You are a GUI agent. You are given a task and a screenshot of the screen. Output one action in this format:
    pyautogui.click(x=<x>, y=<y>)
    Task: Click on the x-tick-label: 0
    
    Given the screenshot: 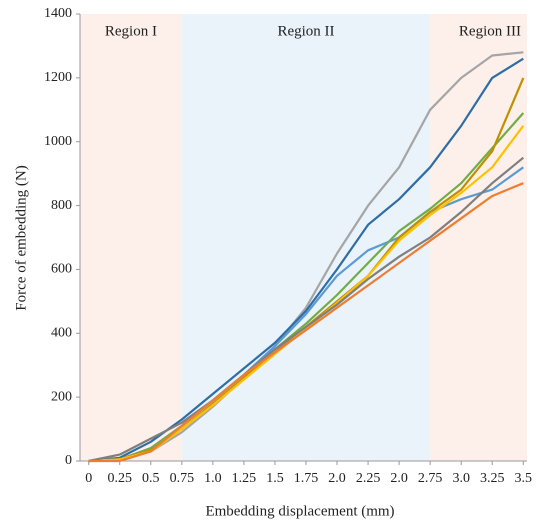 What is the action you would take?
    pyautogui.click(x=88, y=478)
    